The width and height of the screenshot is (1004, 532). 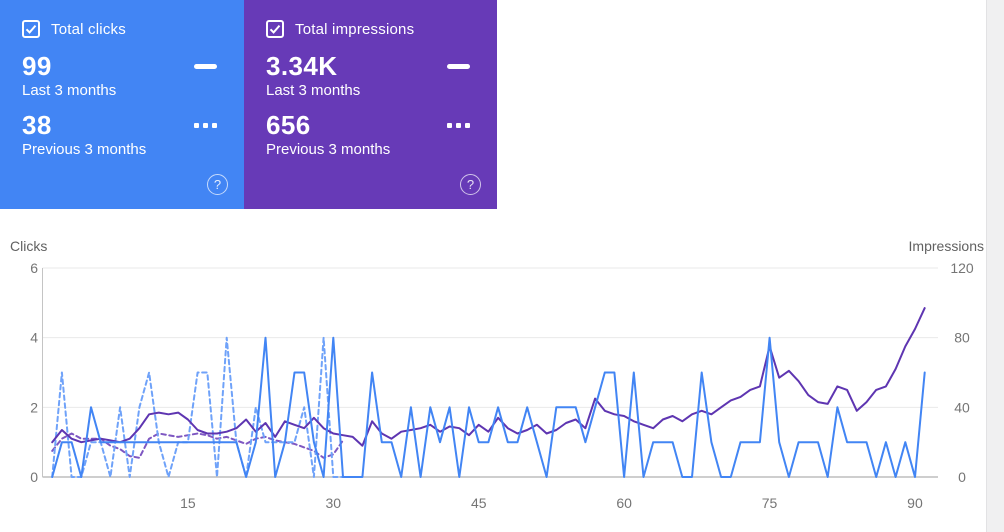 What do you see at coordinates (302, 65) in the screenshot?
I see `primary-metric-value: 3.34K` at bounding box center [302, 65].